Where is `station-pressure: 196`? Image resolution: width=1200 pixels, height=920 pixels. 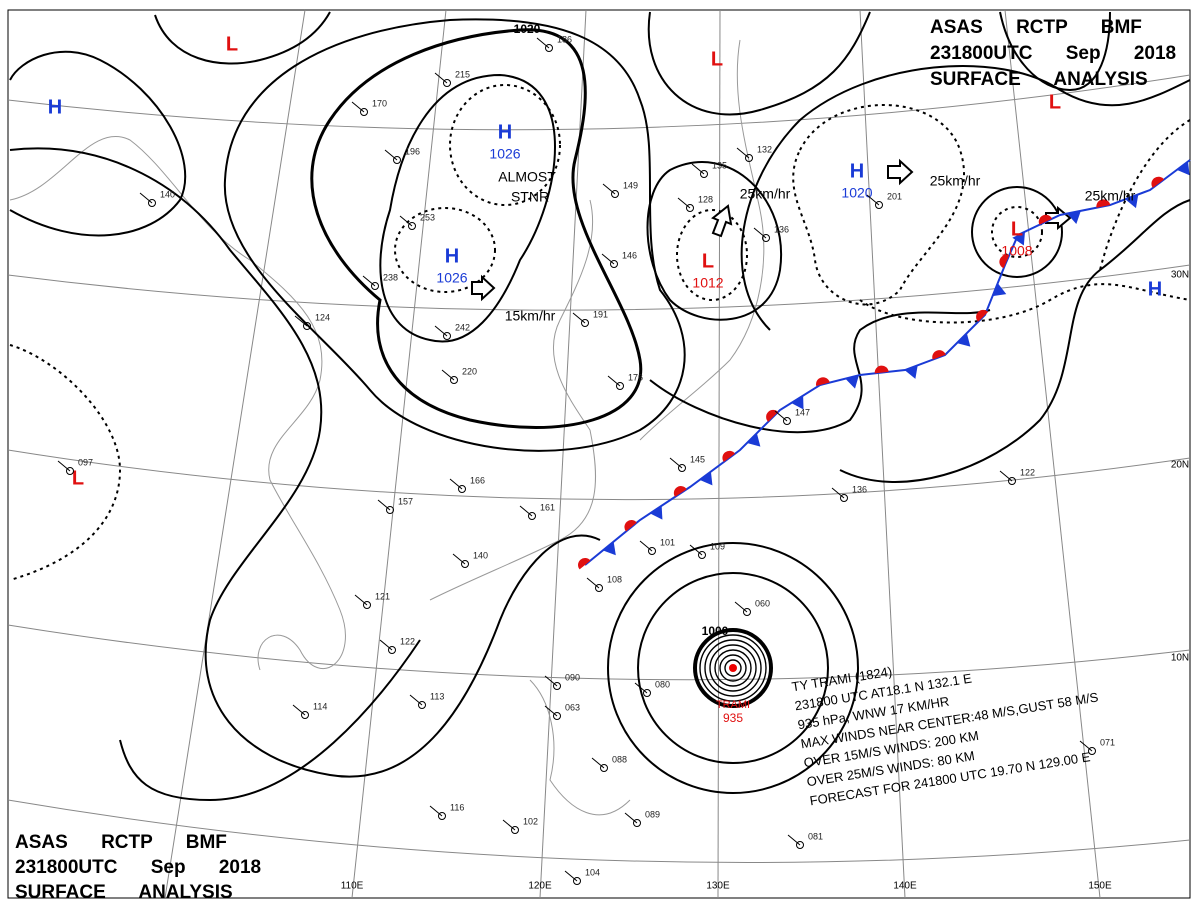 station-pressure: 196 is located at coordinates (412, 151).